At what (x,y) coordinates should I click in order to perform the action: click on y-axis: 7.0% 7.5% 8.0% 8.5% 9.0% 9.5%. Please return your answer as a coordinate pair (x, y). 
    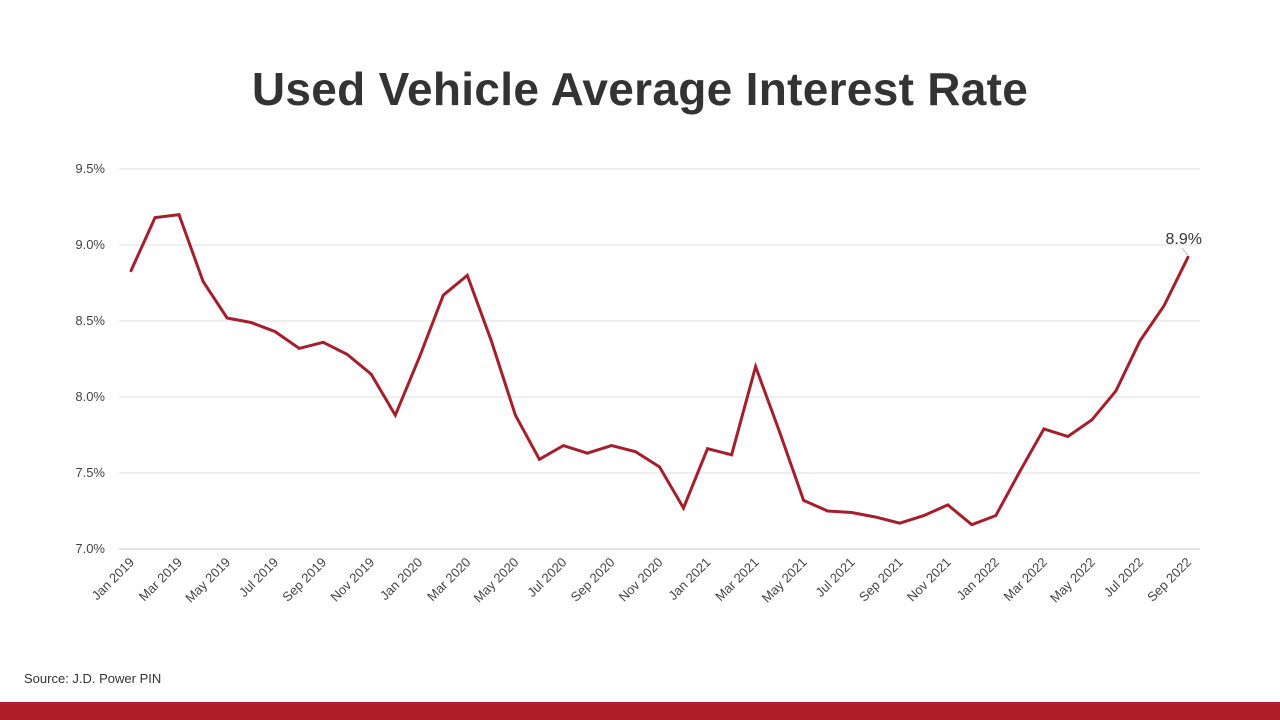
    Looking at the image, I should click on (90, 358).